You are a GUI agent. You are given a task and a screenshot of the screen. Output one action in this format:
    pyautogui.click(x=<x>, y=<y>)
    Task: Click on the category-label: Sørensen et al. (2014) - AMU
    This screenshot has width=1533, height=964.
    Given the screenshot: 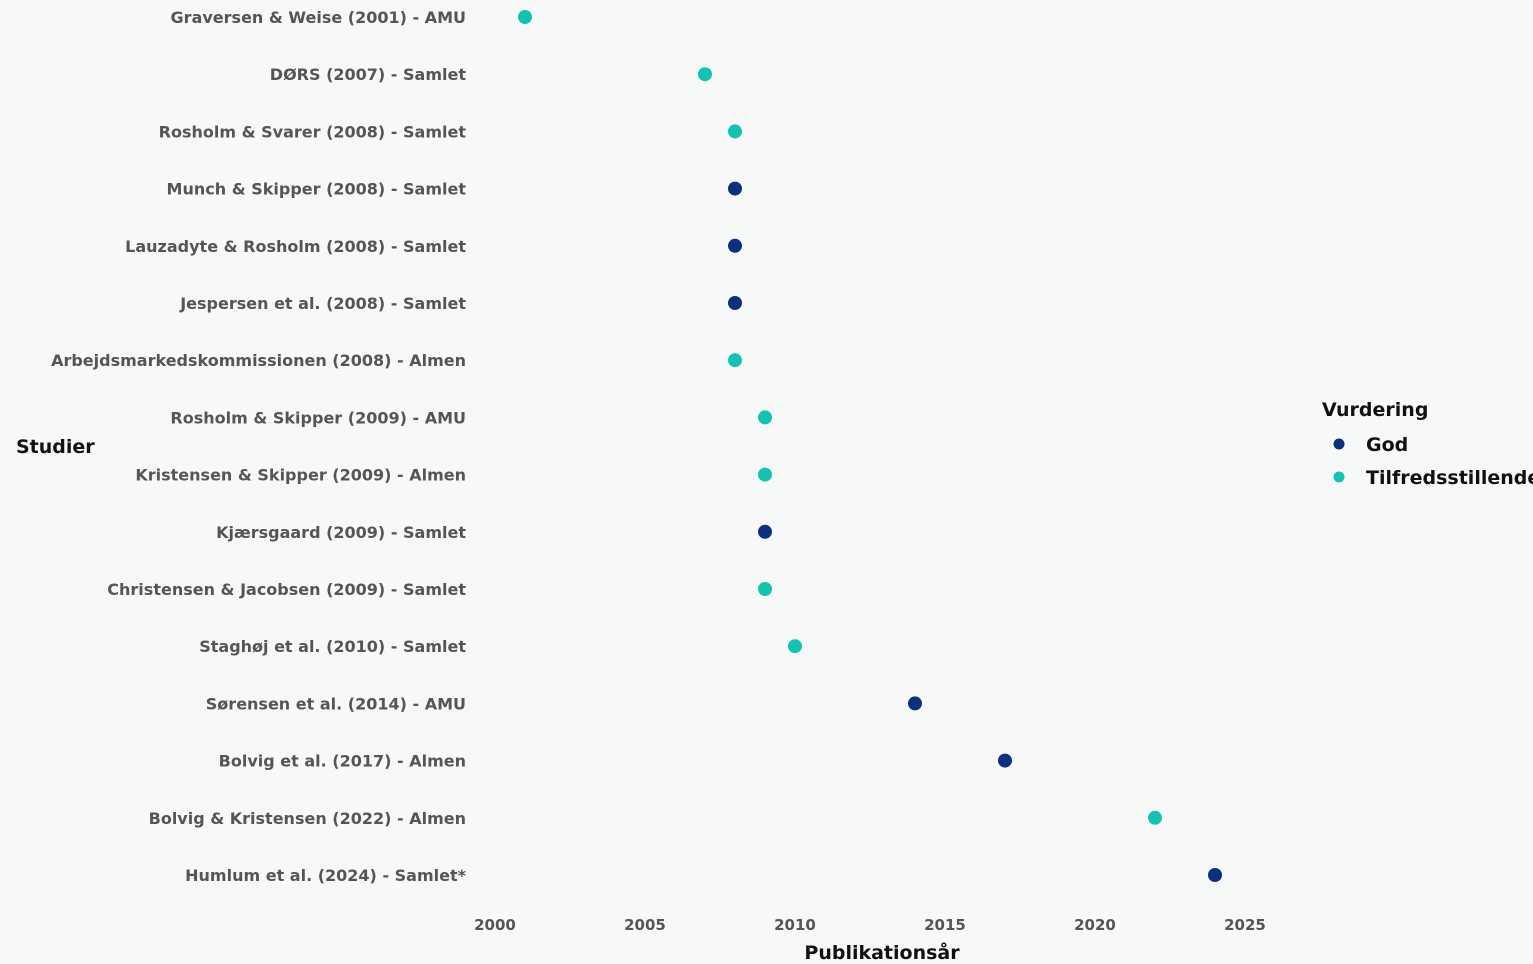 What is the action you would take?
    pyautogui.click(x=336, y=703)
    